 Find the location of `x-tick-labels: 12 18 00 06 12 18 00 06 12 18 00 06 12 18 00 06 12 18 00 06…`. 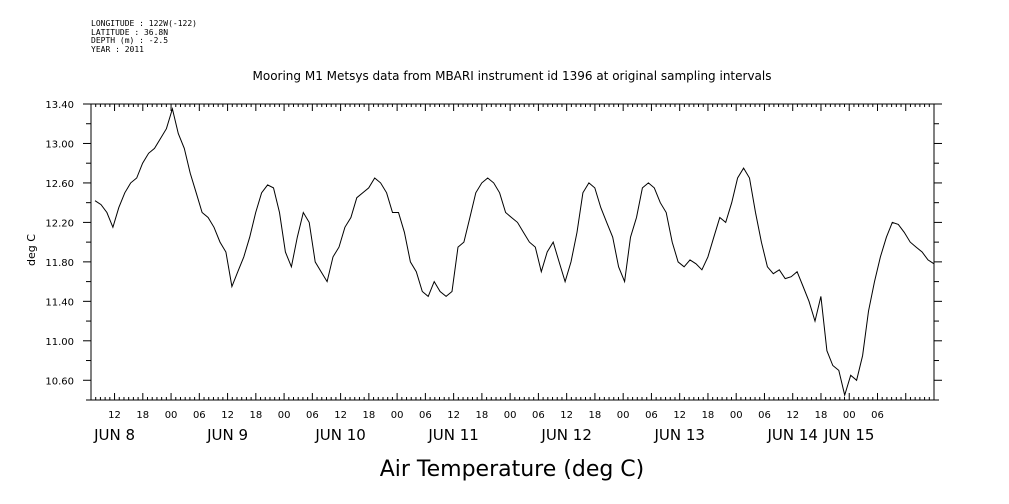

x-tick-labels: 12 18 00 06 12 18 00 06 12 18 00 06 12 18 00 06 12 18 00 06… is located at coordinates (496, 415).